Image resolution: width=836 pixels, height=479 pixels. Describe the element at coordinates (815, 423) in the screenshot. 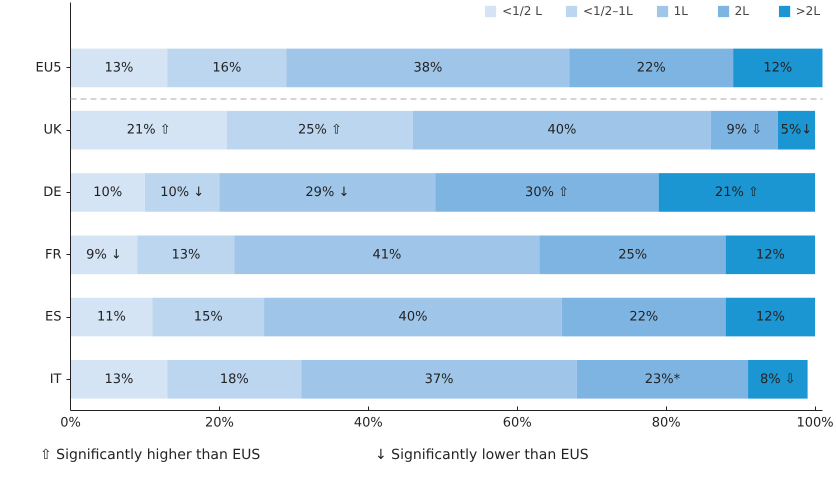

I see `x-tick-label: 100%` at that location.